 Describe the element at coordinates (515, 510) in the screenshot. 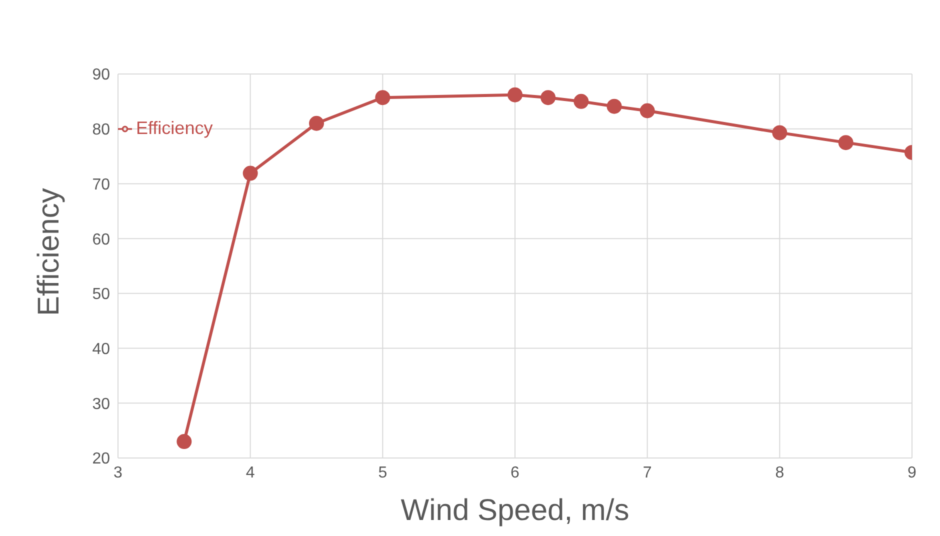

I see `x-axis-title: Wind Speed, m/s` at that location.